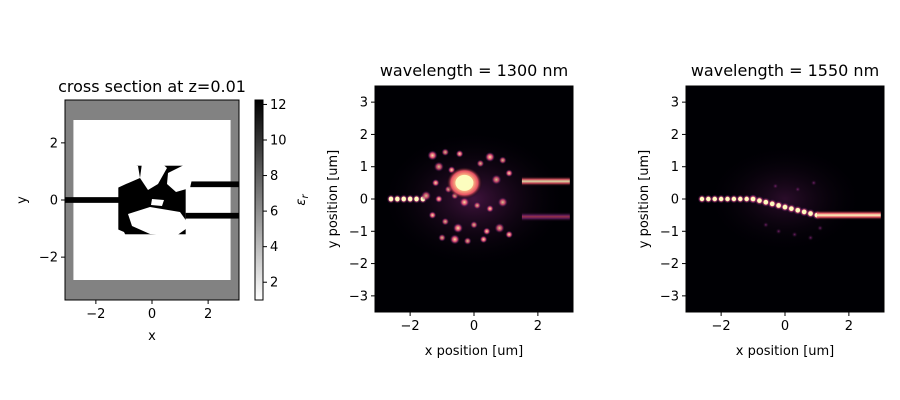 Image resolution: width=900 pixels, height=400 pixels. Describe the element at coordinates (259, 200) in the screenshot. I see `colorbar-gradient` at that location.